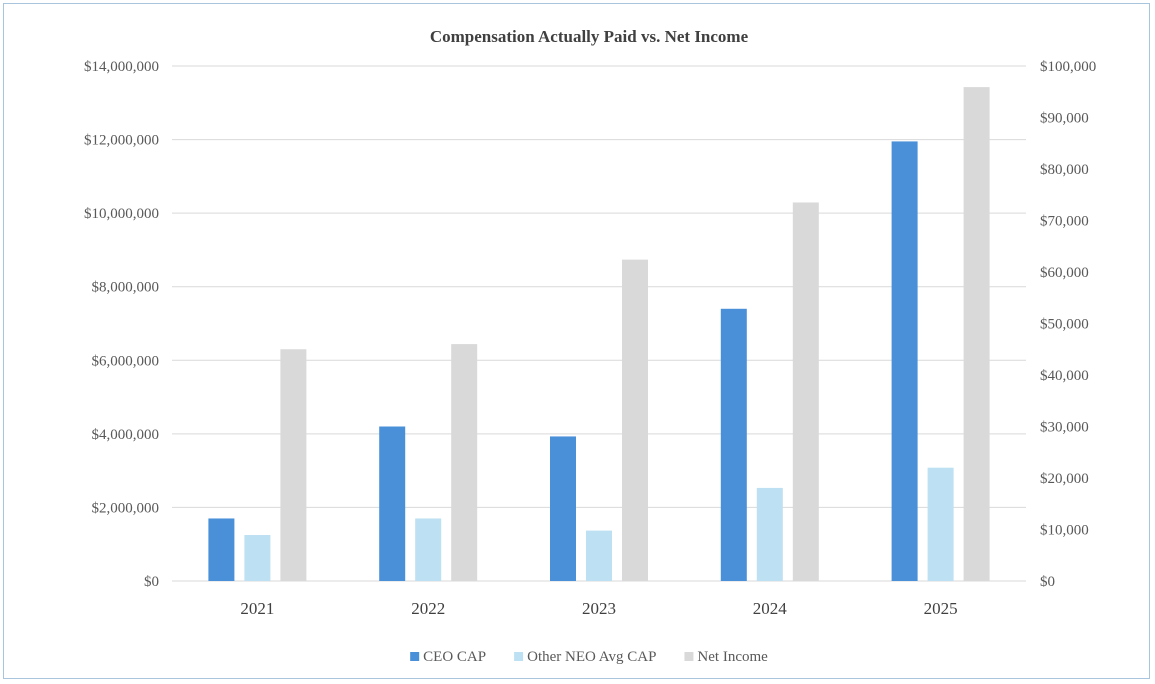 The image size is (1155, 684). Describe the element at coordinates (1064, 479) in the screenshot. I see `right-tick-label: $20,000` at that location.